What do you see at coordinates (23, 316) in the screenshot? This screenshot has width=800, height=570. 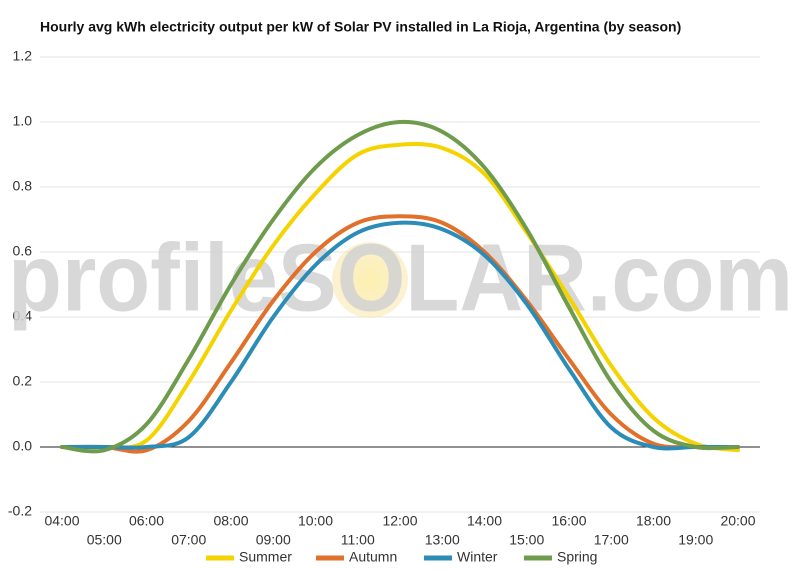 I see `y-tick-label: 0.4` at bounding box center [23, 316].